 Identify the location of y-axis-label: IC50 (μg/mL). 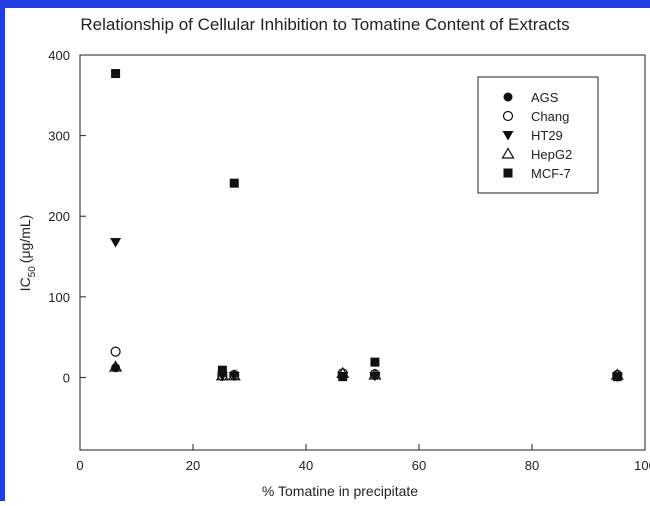
(27, 253).